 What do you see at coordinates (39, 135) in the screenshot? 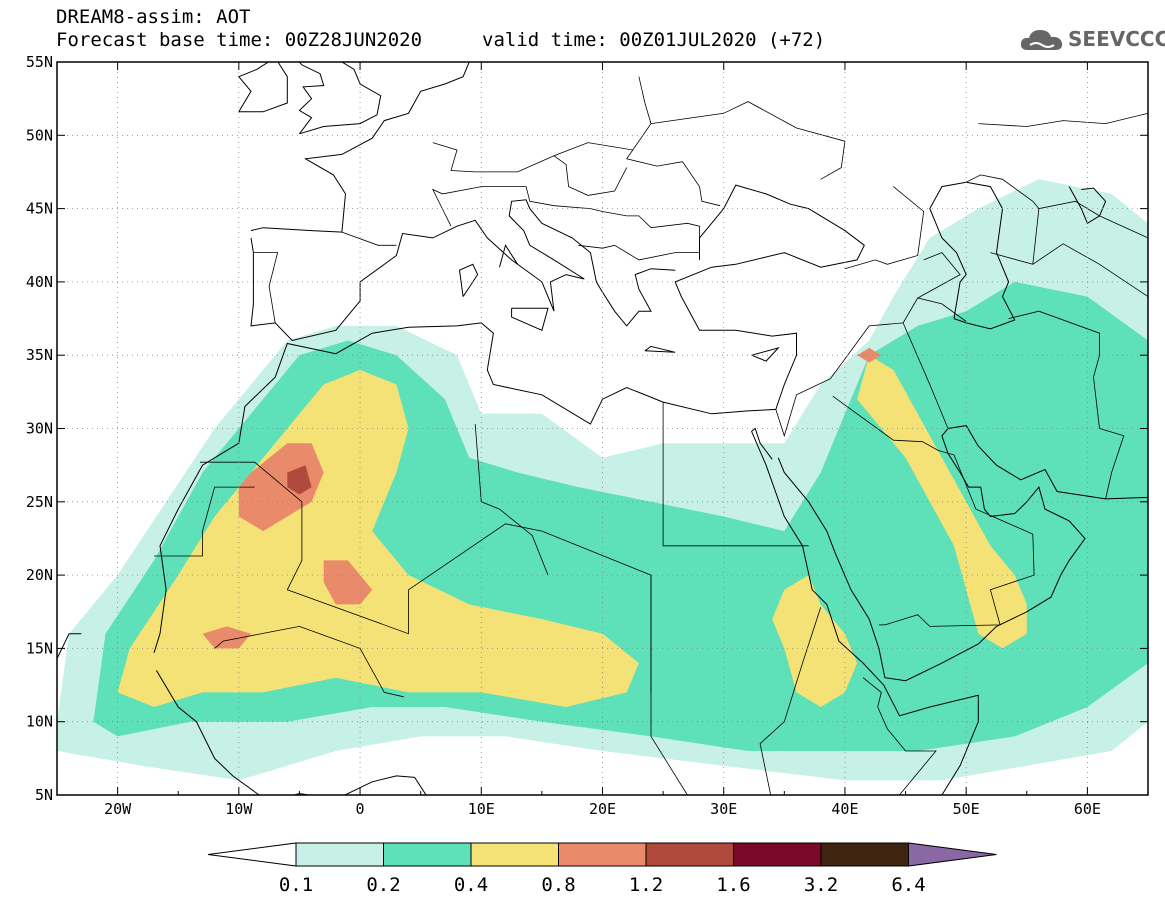
I see `tick-label-lat: 50N` at bounding box center [39, 135].